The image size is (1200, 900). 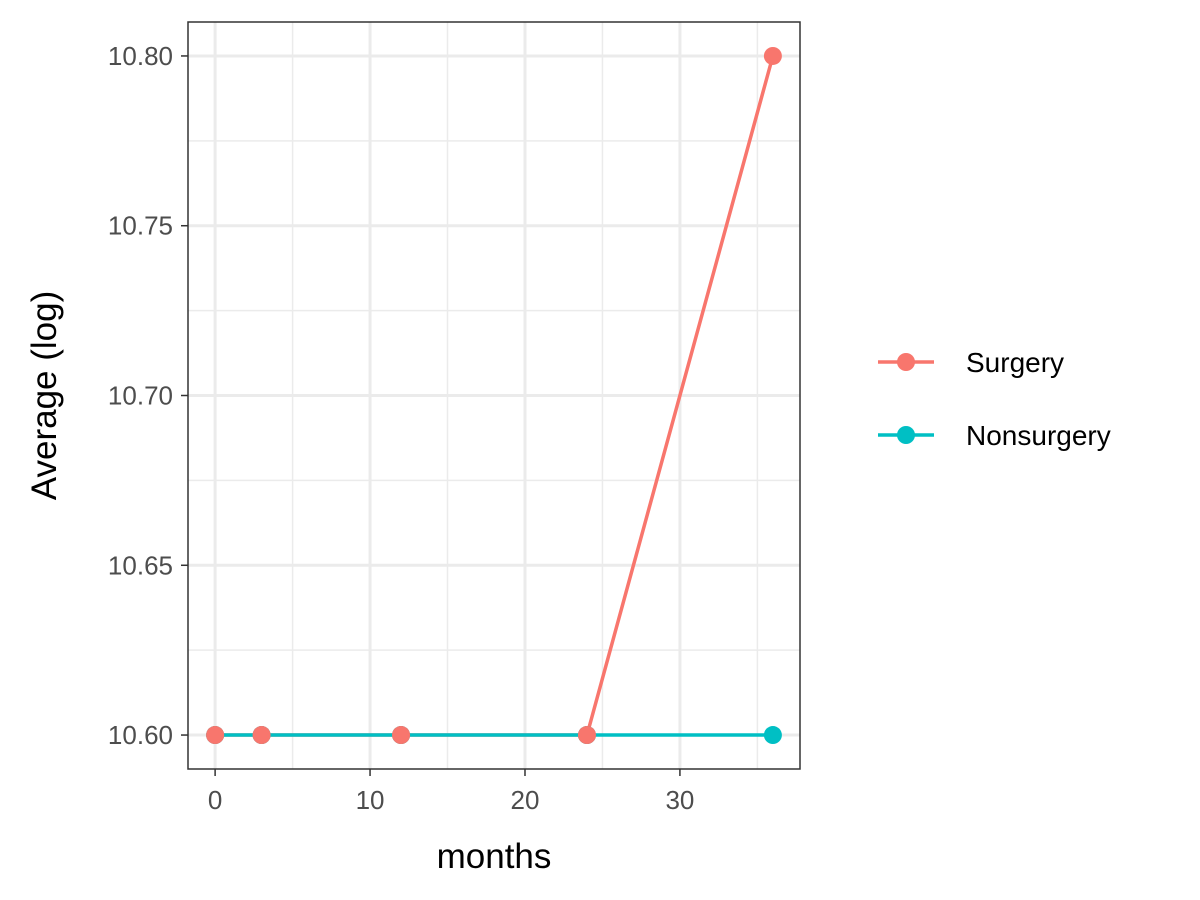 I want to click on x-tick-label: 0, so click(x=215, y=800).